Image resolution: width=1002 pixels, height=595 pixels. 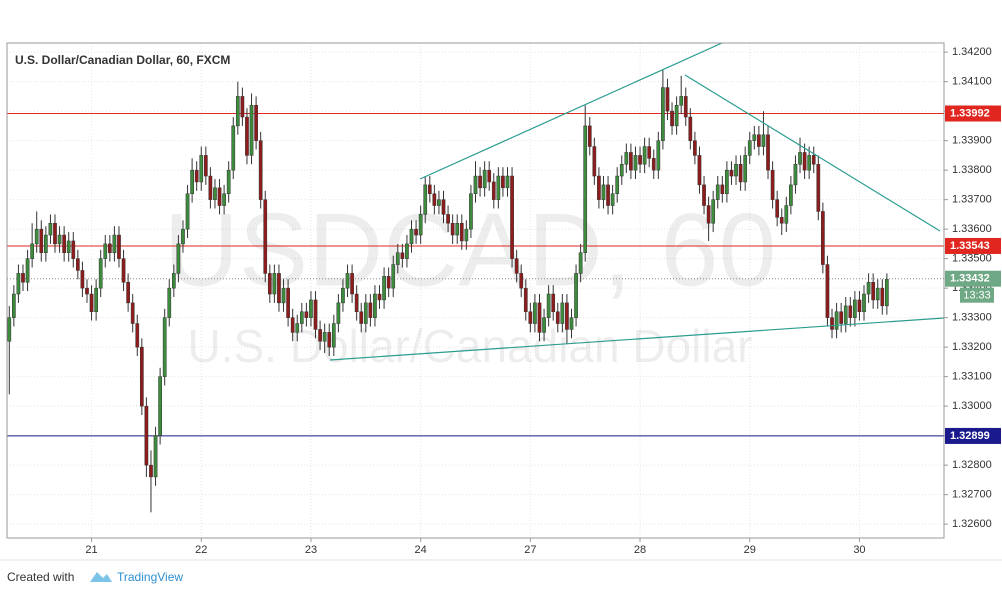 I want to click on x-tick-label: 21, so click(x=91, y=550).